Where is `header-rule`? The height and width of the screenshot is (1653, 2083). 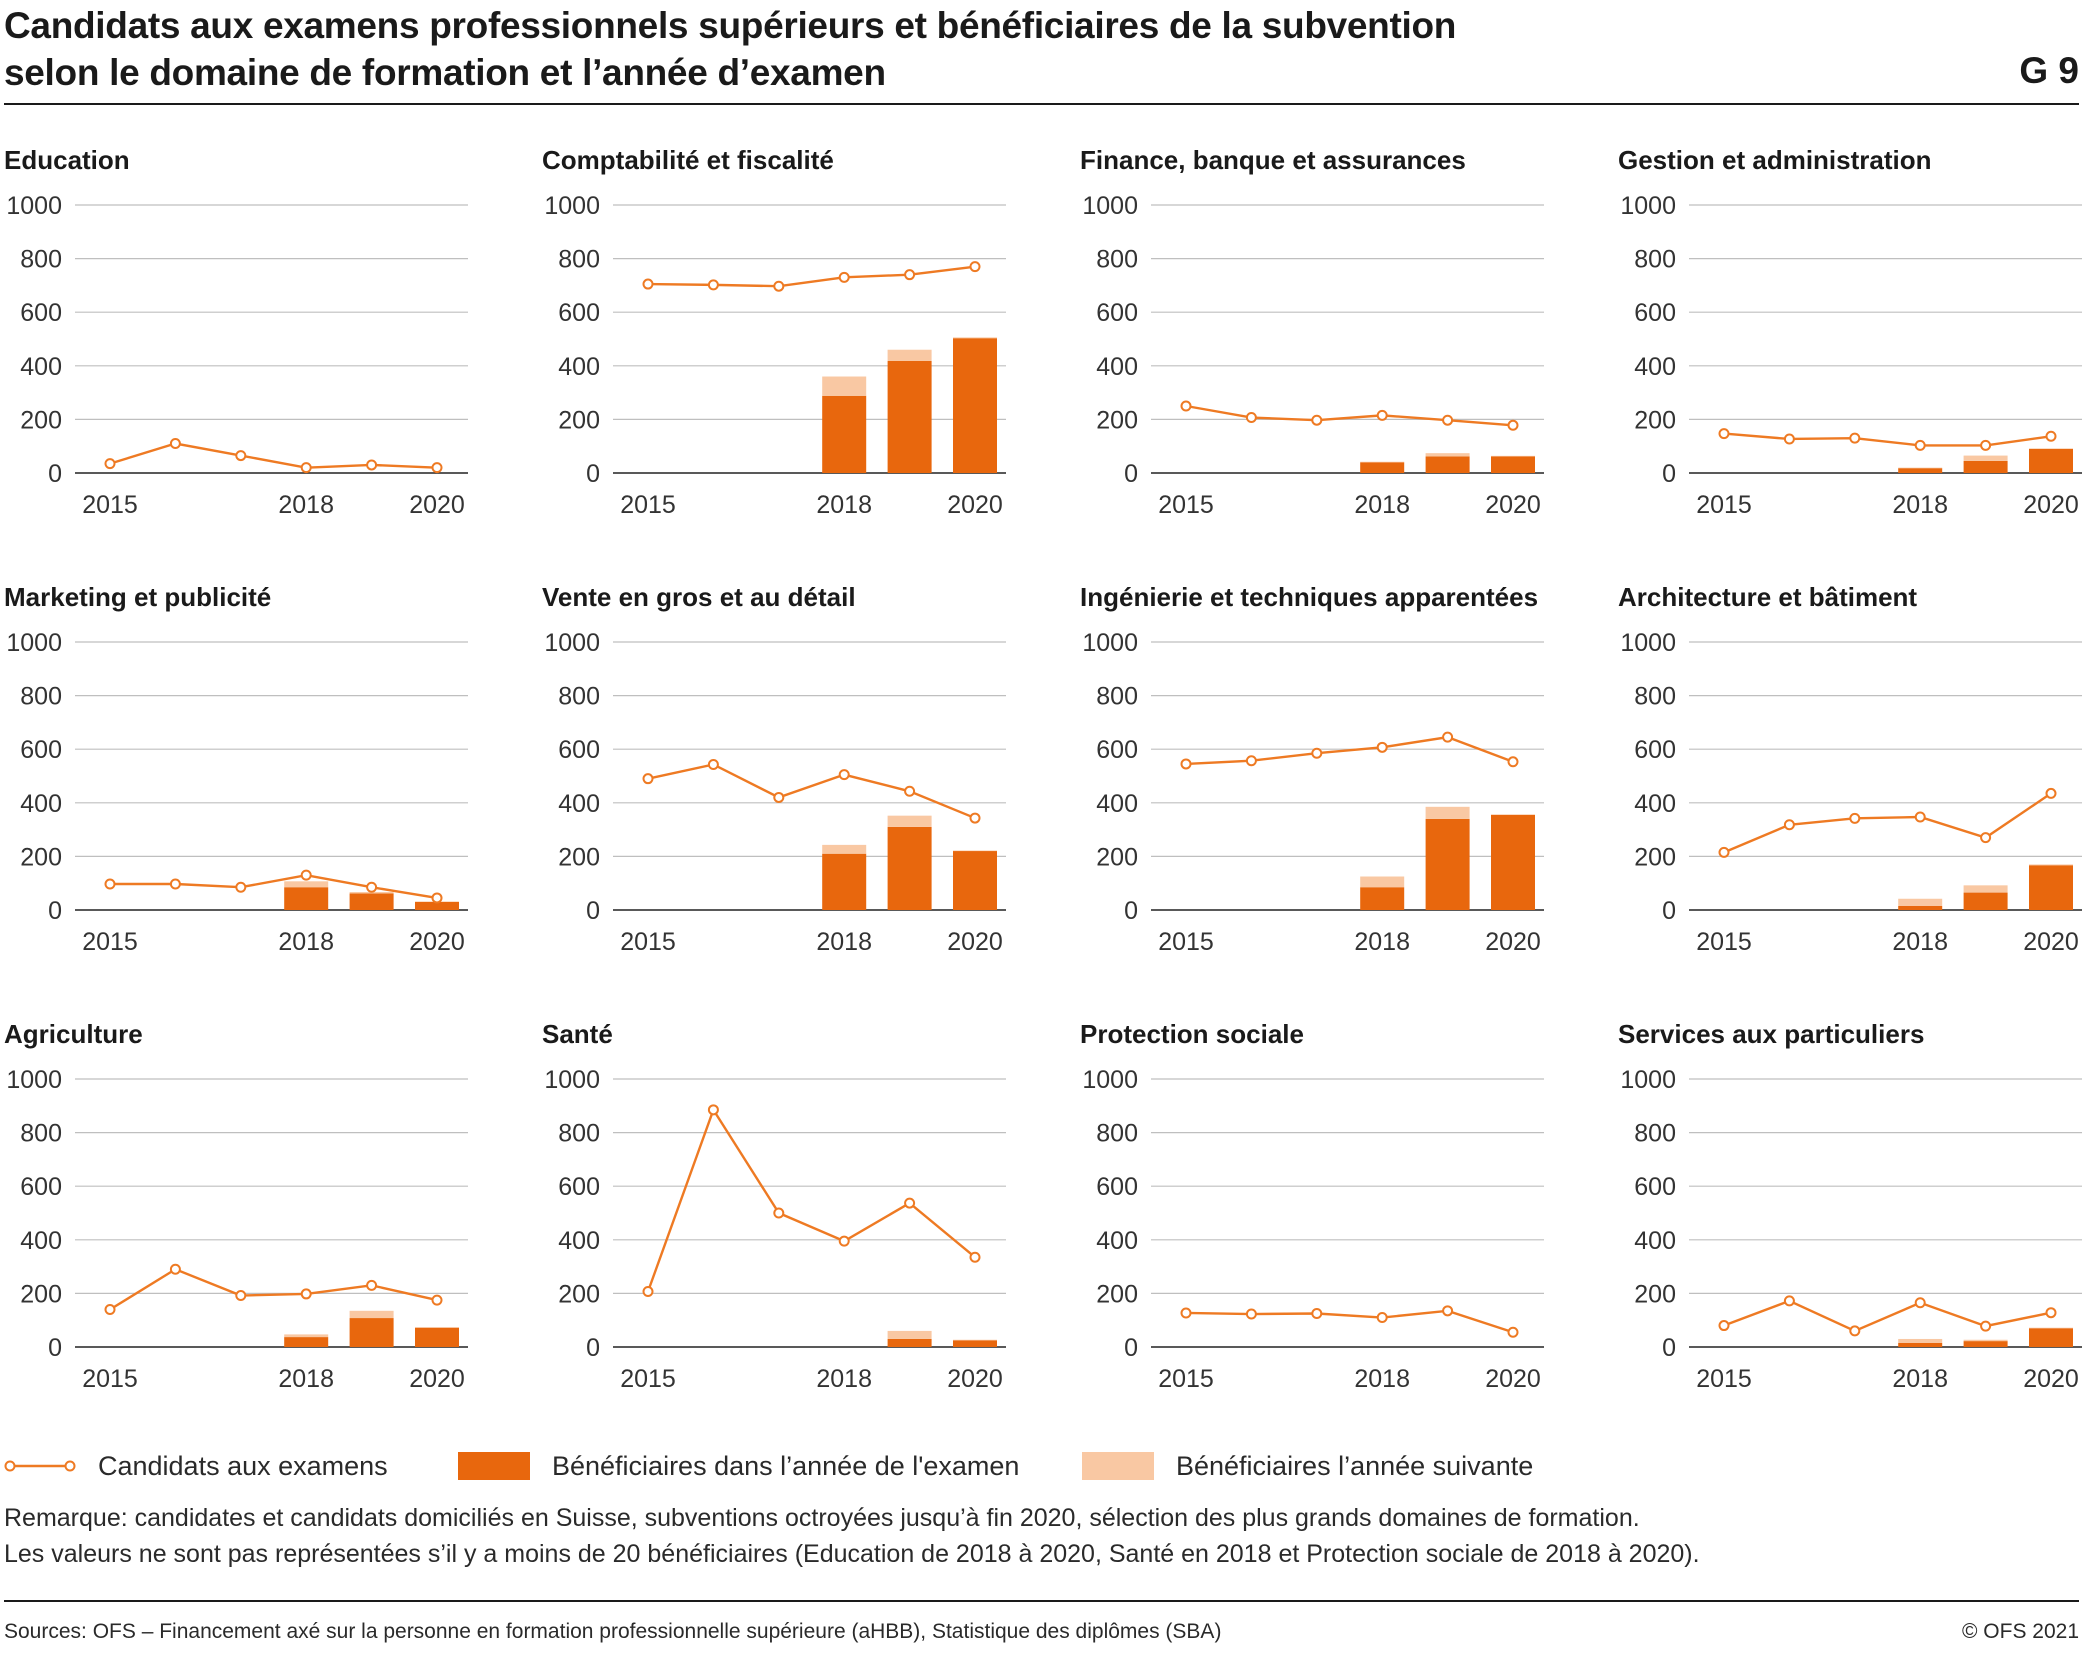 header-rule is located at coordinates (1041, 104).